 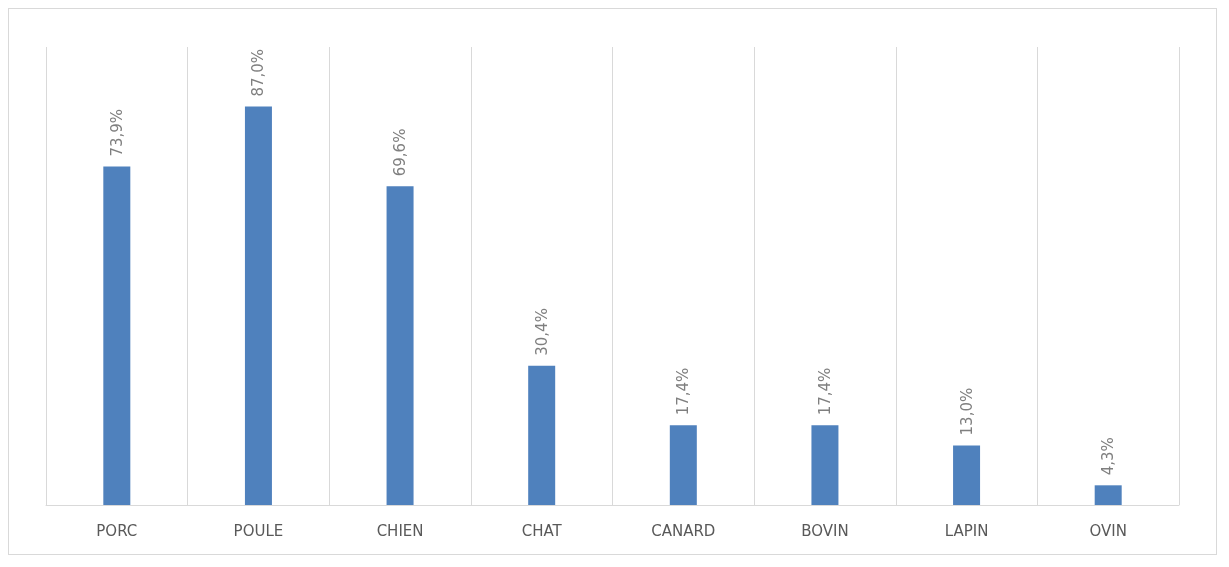 I want to click on x-tick-label: CANARD, so click(x=683, y=530).